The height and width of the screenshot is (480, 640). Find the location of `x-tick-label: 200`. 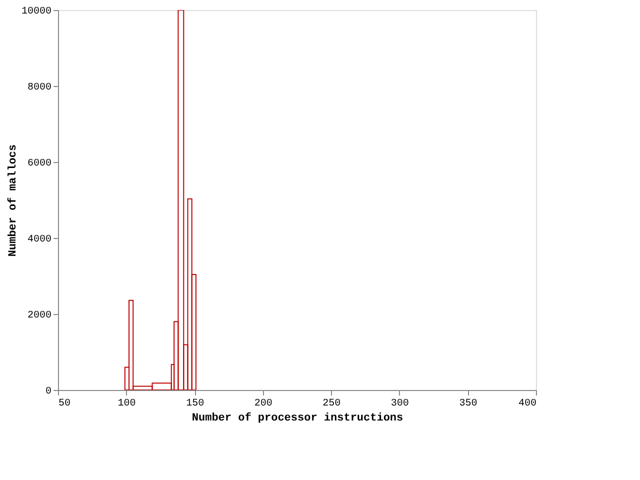

x-tick-label: 200 is located at coordinates (263, 404).